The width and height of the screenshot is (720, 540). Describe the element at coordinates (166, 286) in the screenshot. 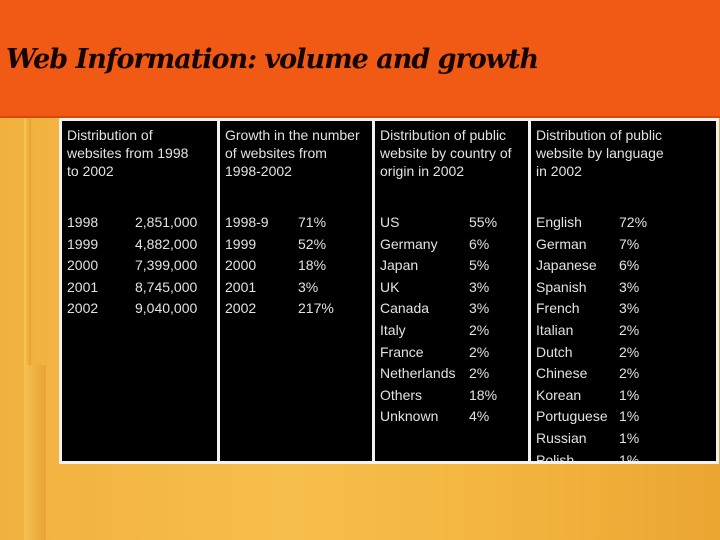

I see `row-value: 8,745,000` at that location.